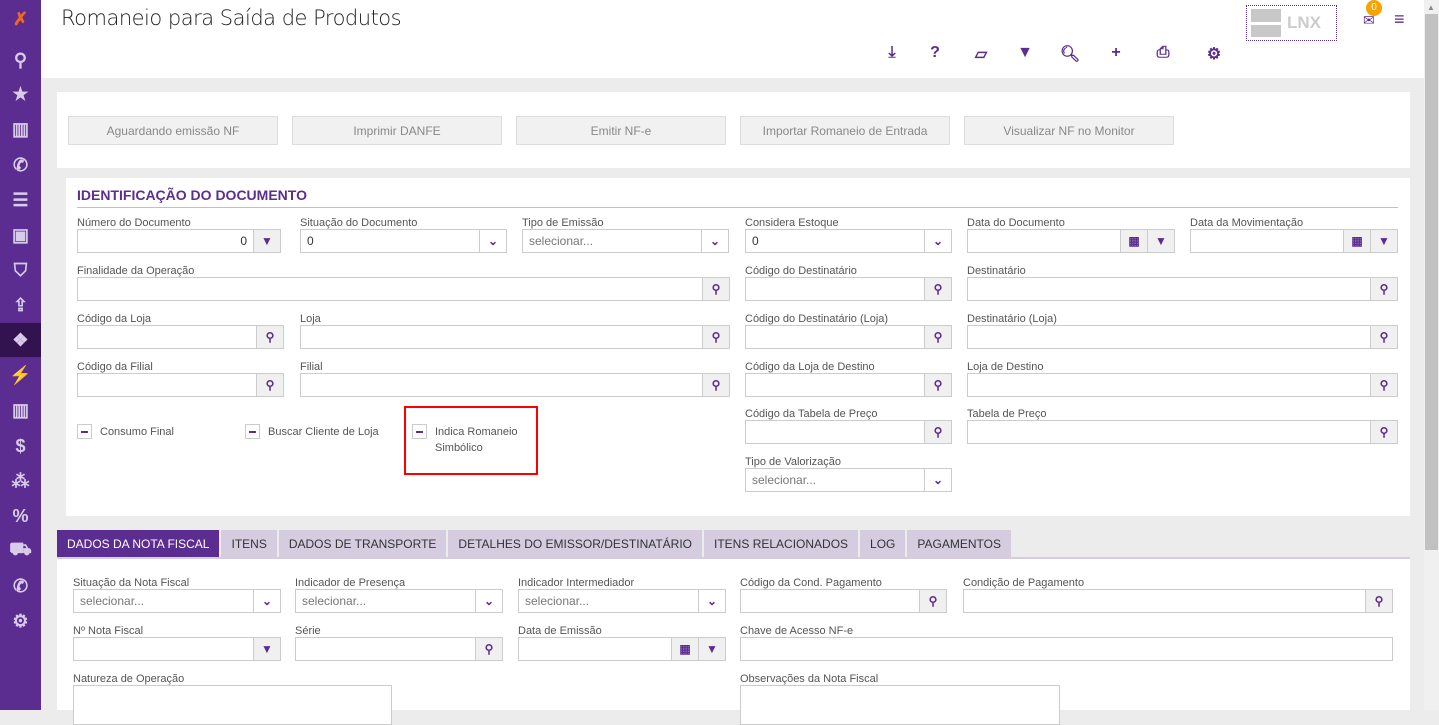 Image resolution: width=1439 pixels, height=725 pixels. Describe the element at coordinates (1069, 130) in the screenshot. I see `action-button: Visualizar NF no Monitor` at that location.